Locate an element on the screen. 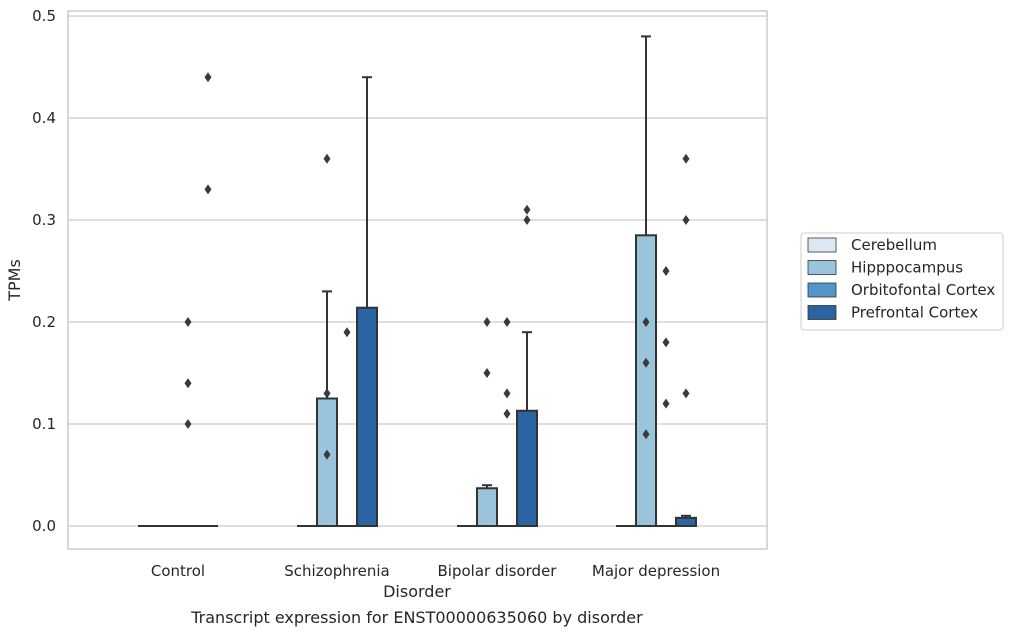 The height and width of the screenshot is (636, 1014). x-tick-label: Bipolar disorder is located at coordinates (498, 571).